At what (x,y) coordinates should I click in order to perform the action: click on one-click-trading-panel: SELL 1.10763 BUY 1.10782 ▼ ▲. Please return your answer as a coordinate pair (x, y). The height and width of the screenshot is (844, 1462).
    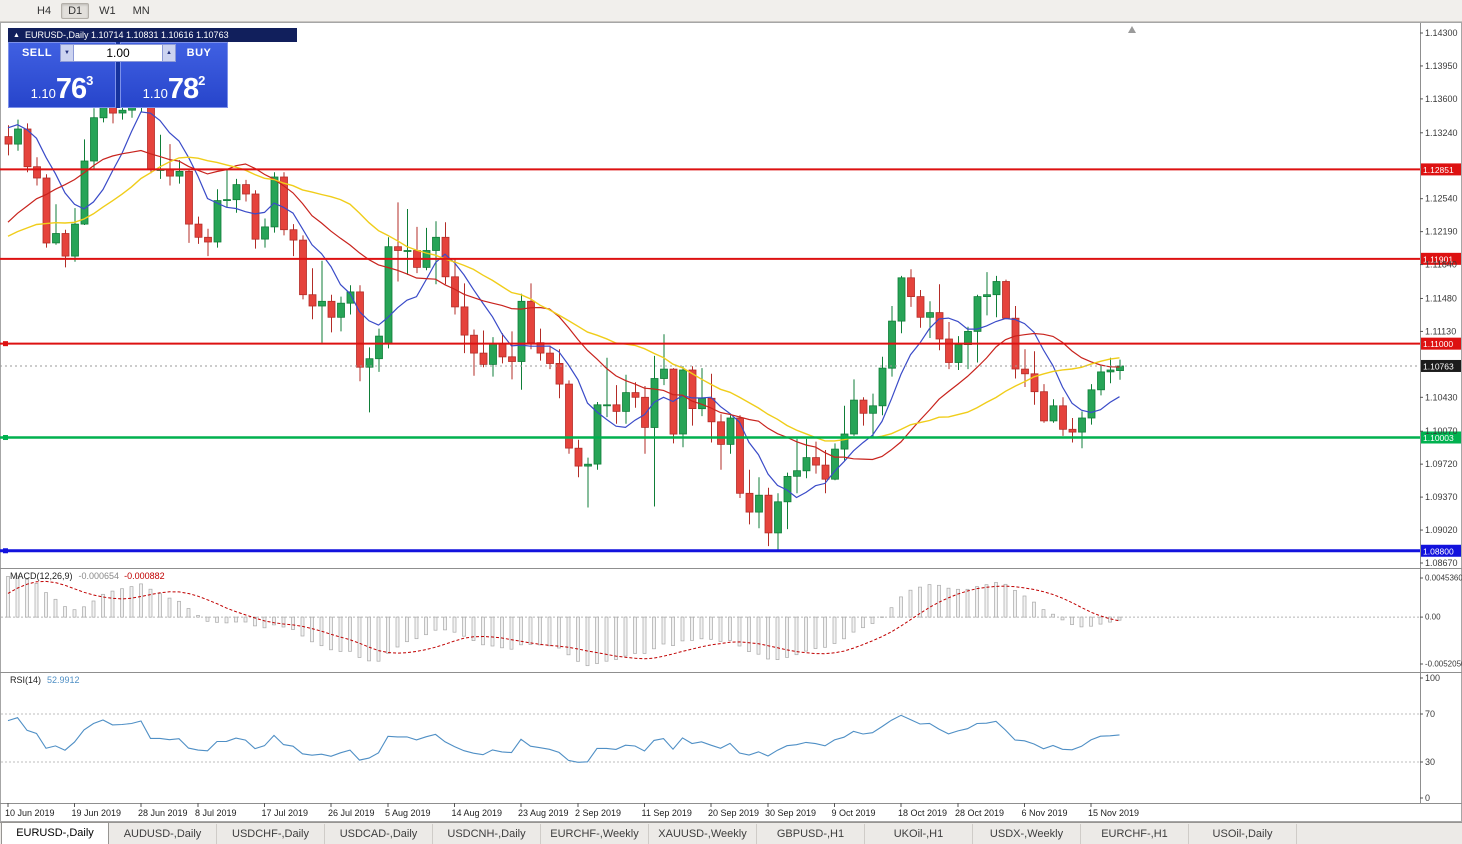
    Looking at the image, I should click on (118, 75).